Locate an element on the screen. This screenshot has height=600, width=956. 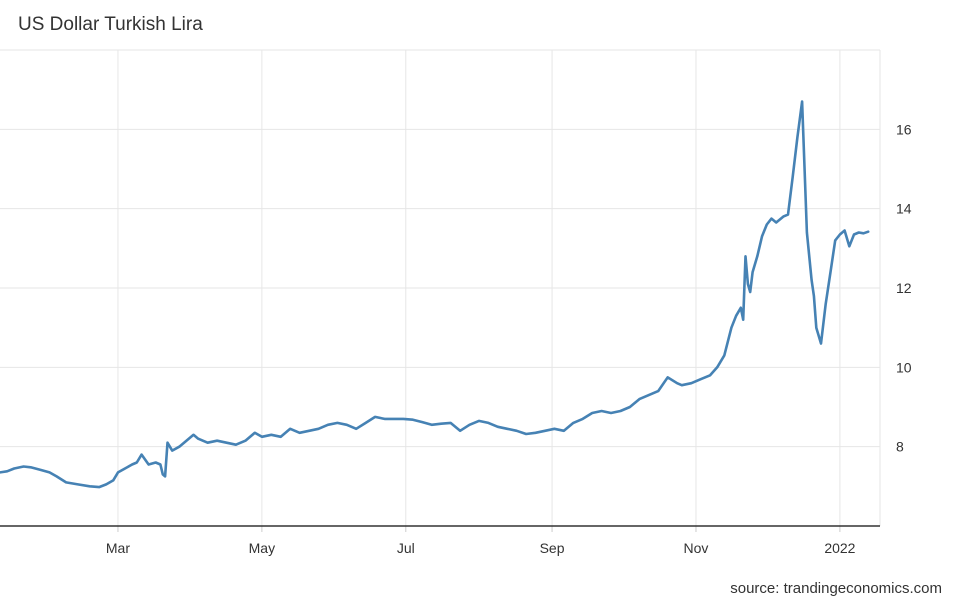
chart-title: US Dollar Turkish Lira is located at coordinates (110, 24).